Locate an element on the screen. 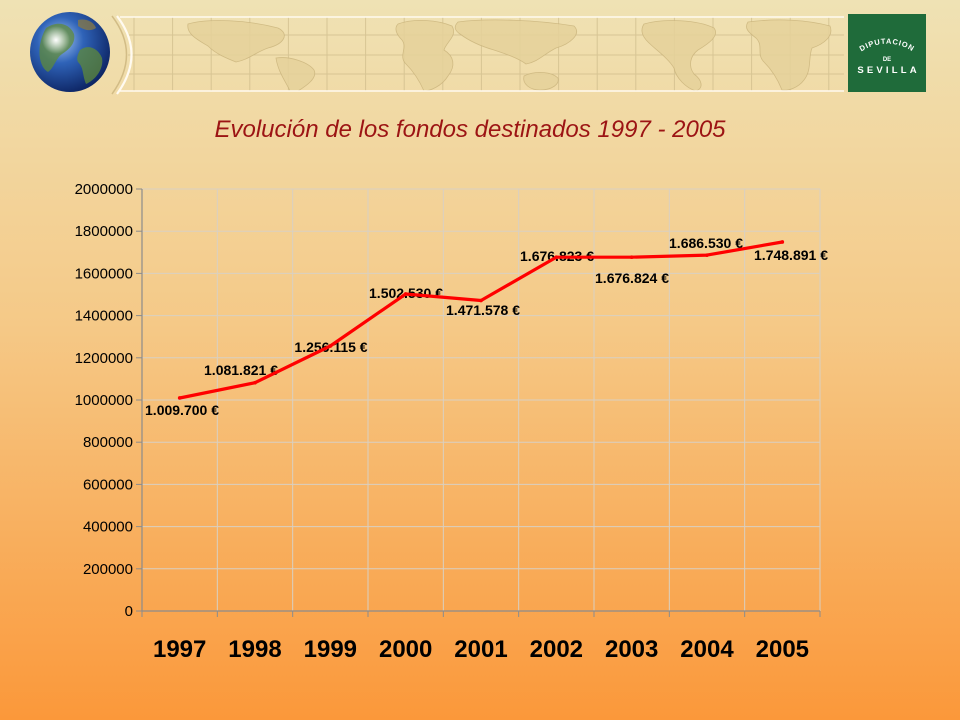 This screenshot has width=960, height=720. map-landmasses is located at coordinates (509, 55).